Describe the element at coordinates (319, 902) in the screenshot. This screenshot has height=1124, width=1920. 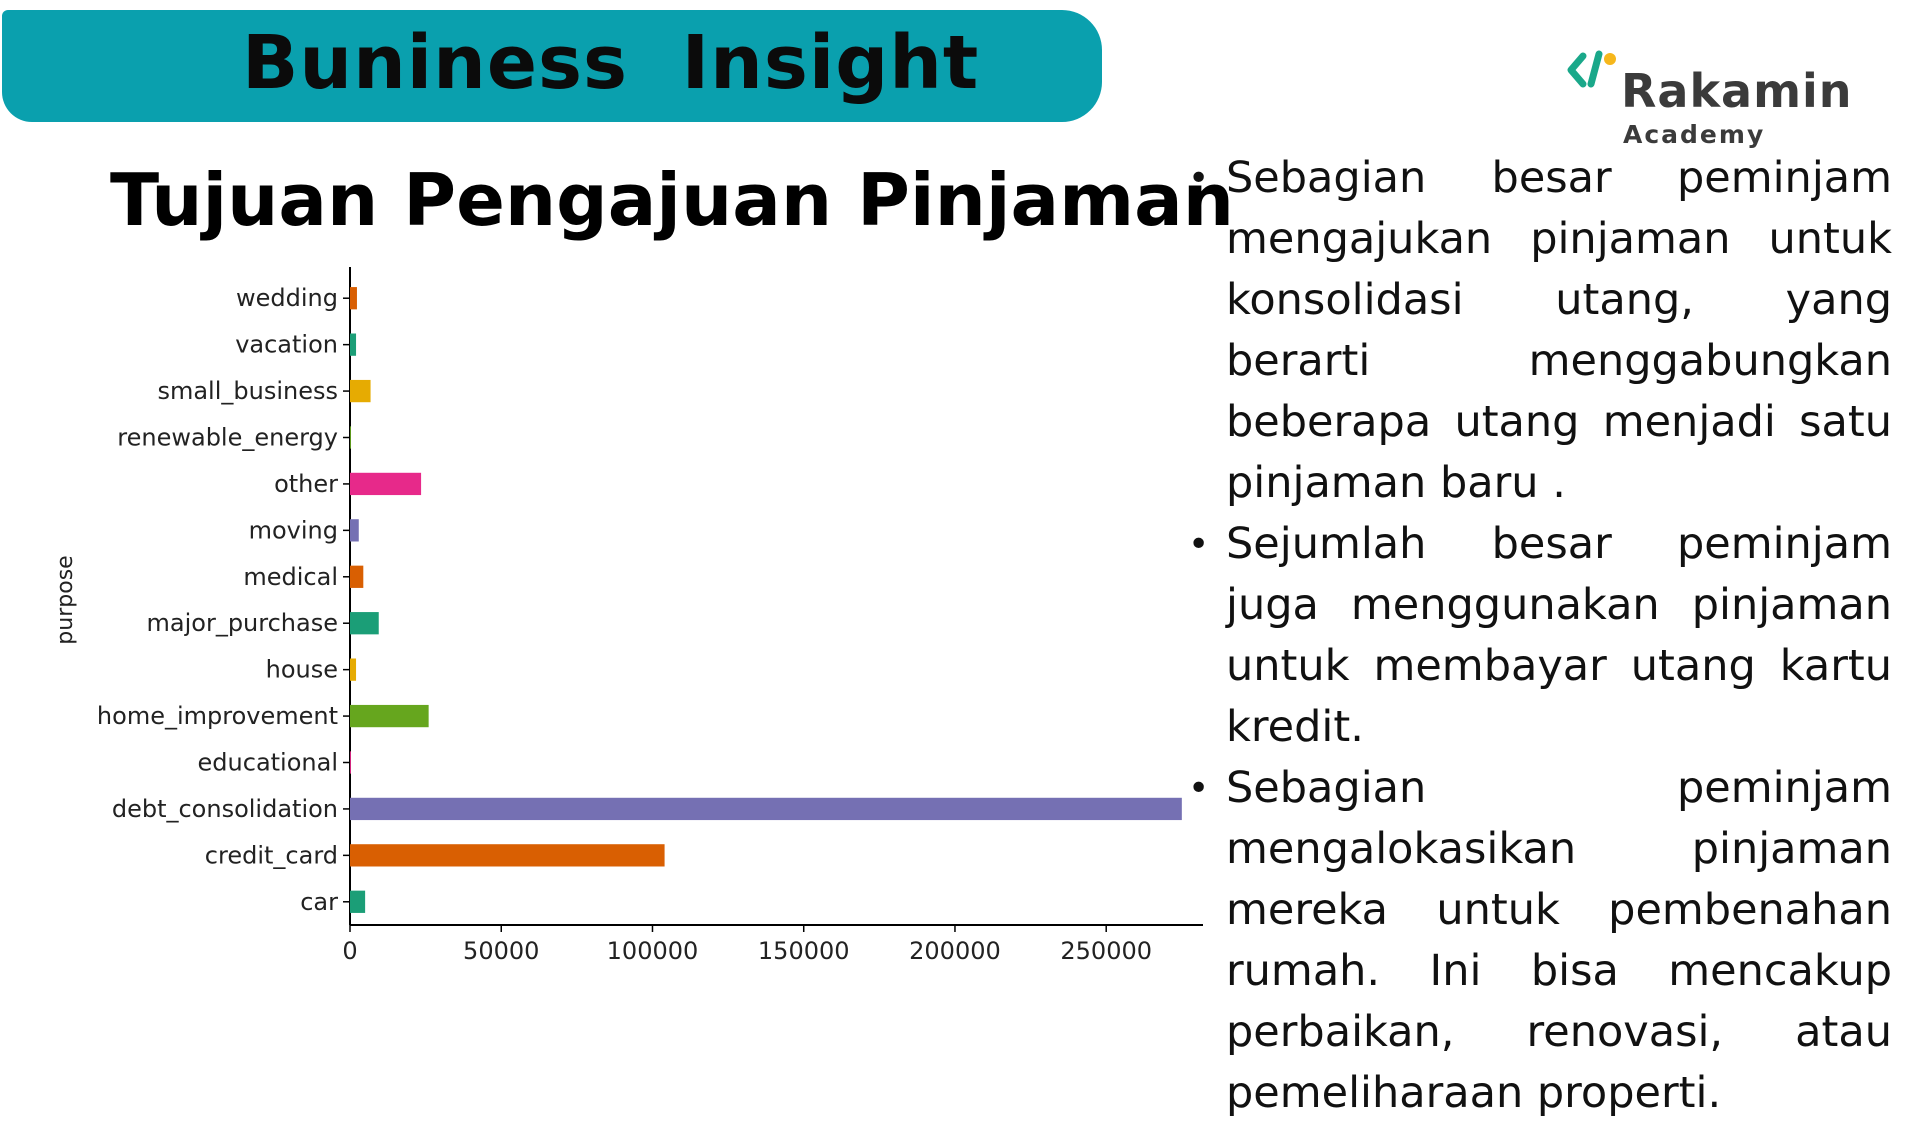
I see `y-tick-label: car` at that location.